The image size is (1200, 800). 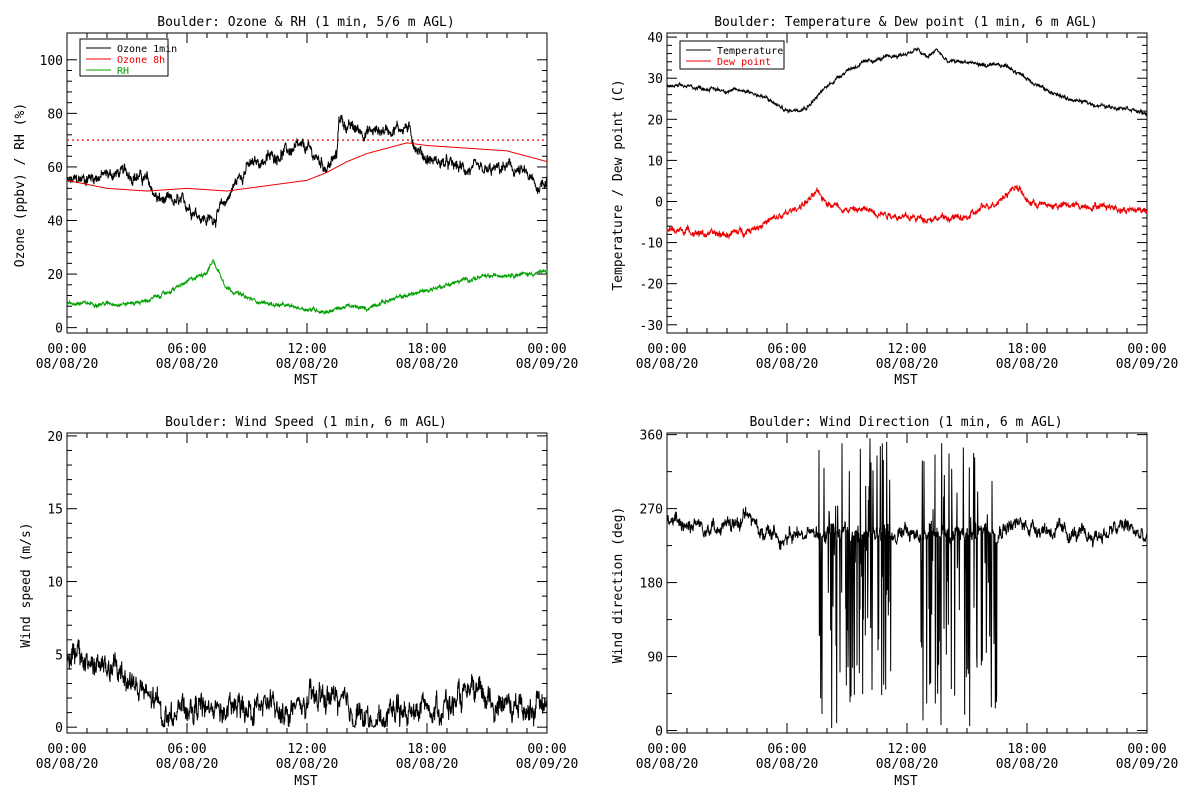 What do you see at coordinates (26, 584) in the screenshot?
I see `wind-speed-ylabel: Wind speed (m/s)` at bounding box center [26, 584].